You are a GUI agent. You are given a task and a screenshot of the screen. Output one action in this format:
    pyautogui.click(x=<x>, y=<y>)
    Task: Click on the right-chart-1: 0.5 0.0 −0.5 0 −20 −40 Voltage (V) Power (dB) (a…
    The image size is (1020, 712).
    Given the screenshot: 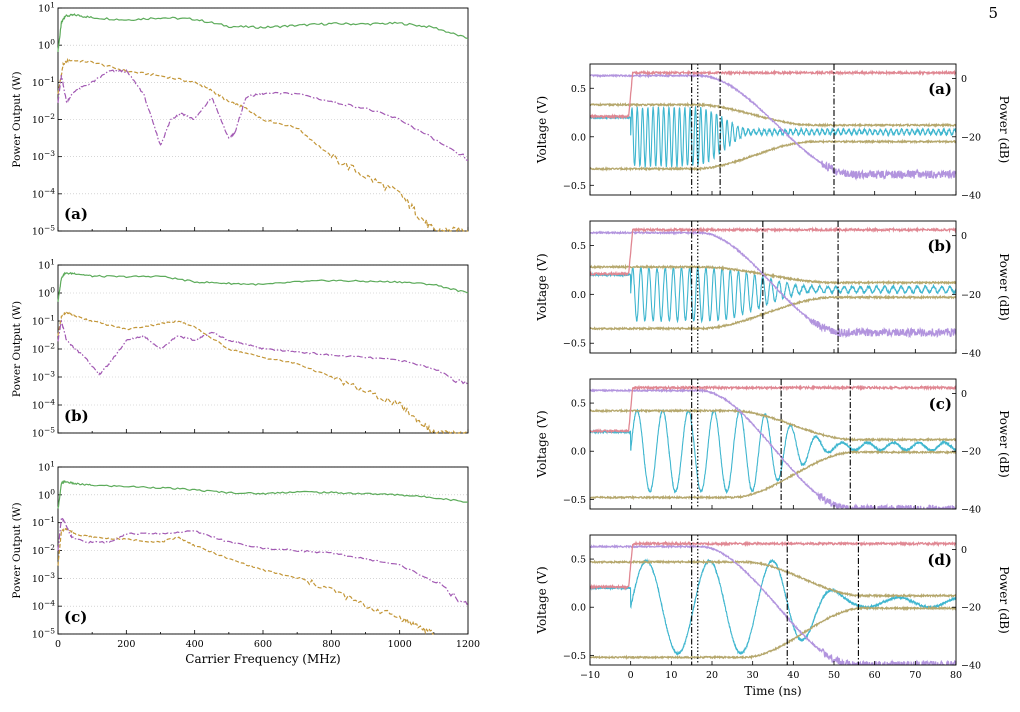 What is the action you would take?
    pyautogui.click(x=773, y=132)
    